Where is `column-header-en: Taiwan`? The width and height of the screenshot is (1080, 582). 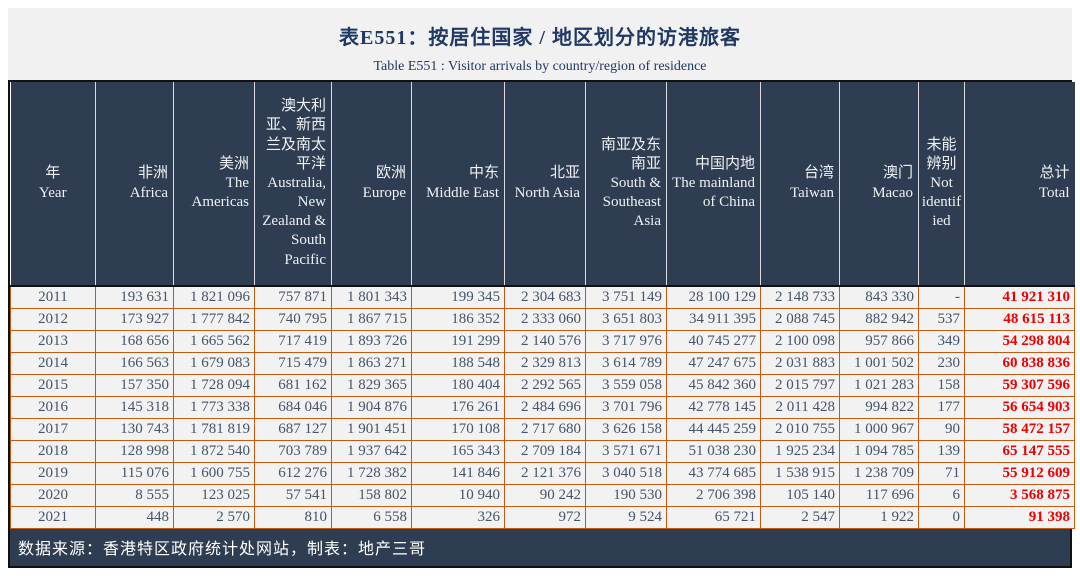
column-header-en: Taiwan is located at coordinates (812, 192).